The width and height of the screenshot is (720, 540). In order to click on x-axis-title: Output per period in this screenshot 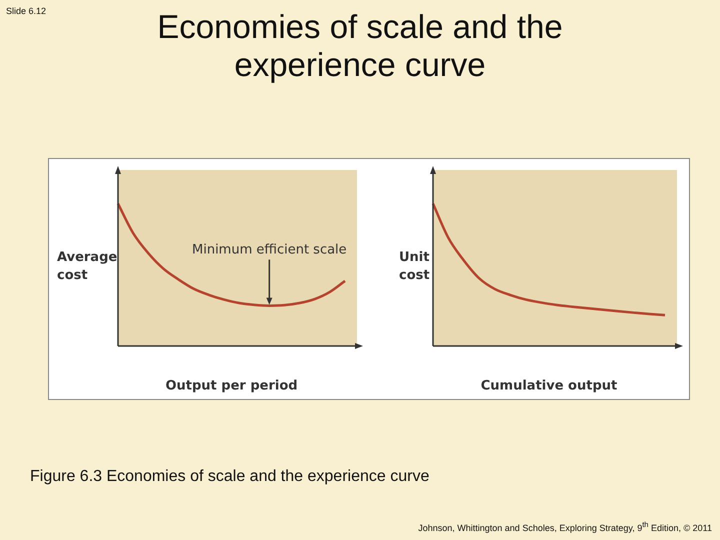, I will do `click(231, 386)`.